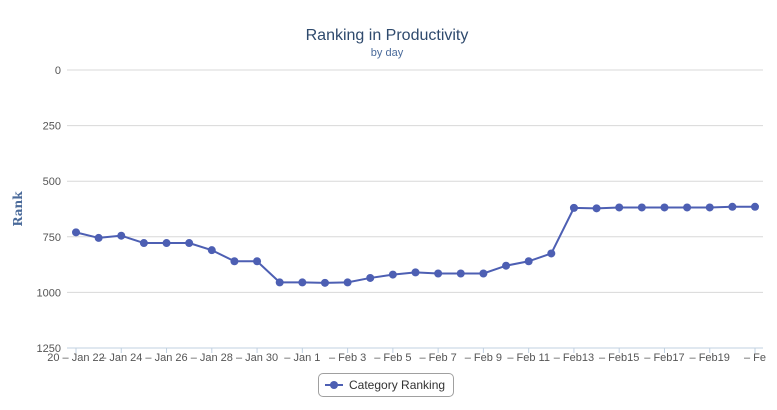  Describe the element at coordinates (710, 358) in the screenshot. I see `x-tick-label: – Feb19` at that location.